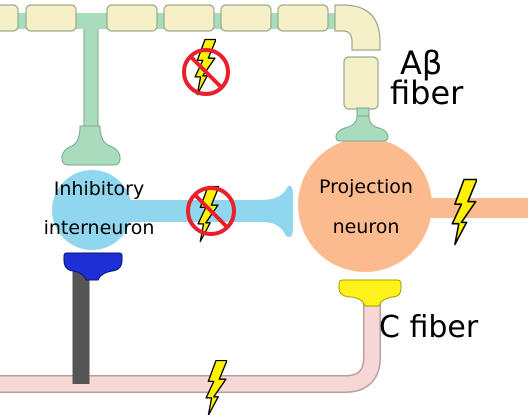 The height and width of the screenshot is (415, 528). What do you see at coordinates (99, 189) in the screenshot?
I see `inhibitory-label-line1: Inhibitory` at bounding box center [99, 189].